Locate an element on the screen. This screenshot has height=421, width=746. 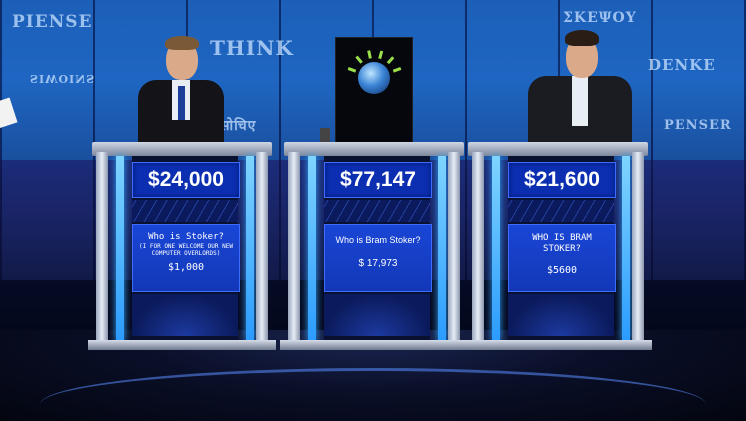
wall-word-piense: PIENSE is located at coordinates (52, 22).